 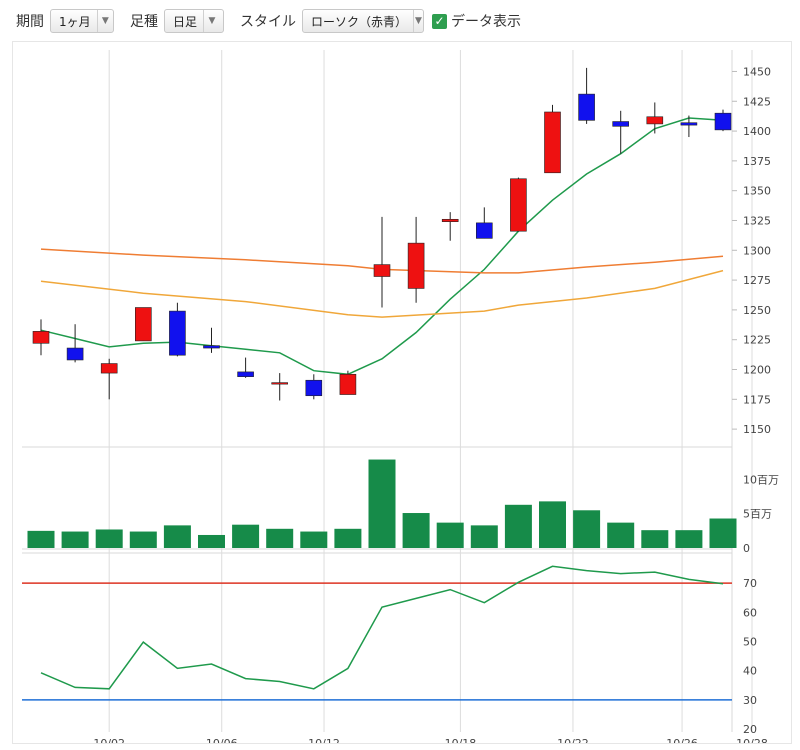 What do you see at coordinates (757, 161) in the screenshot?
I see `price-y-tick-label: 1375` at bounding box center [757, 161].